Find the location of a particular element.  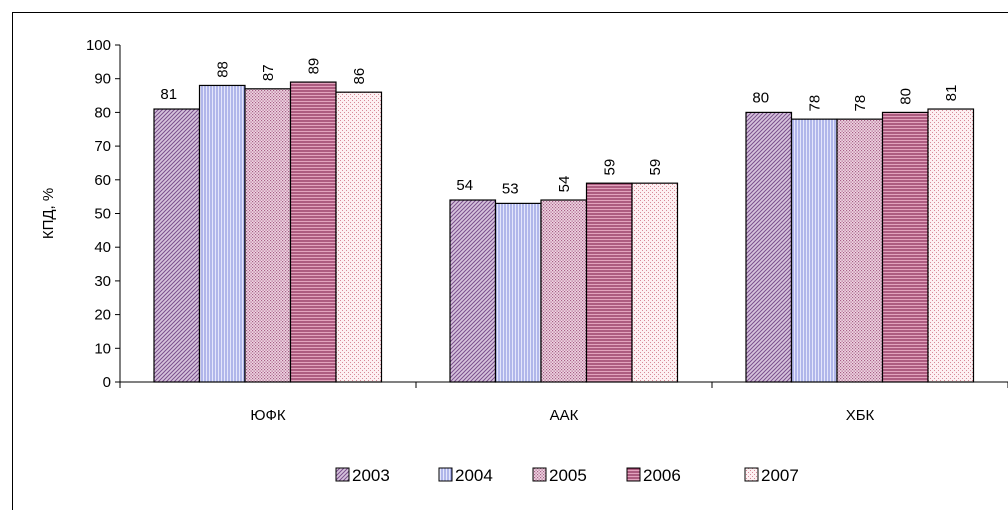

x-category-label: ААК is located at coordinates (564, 415).